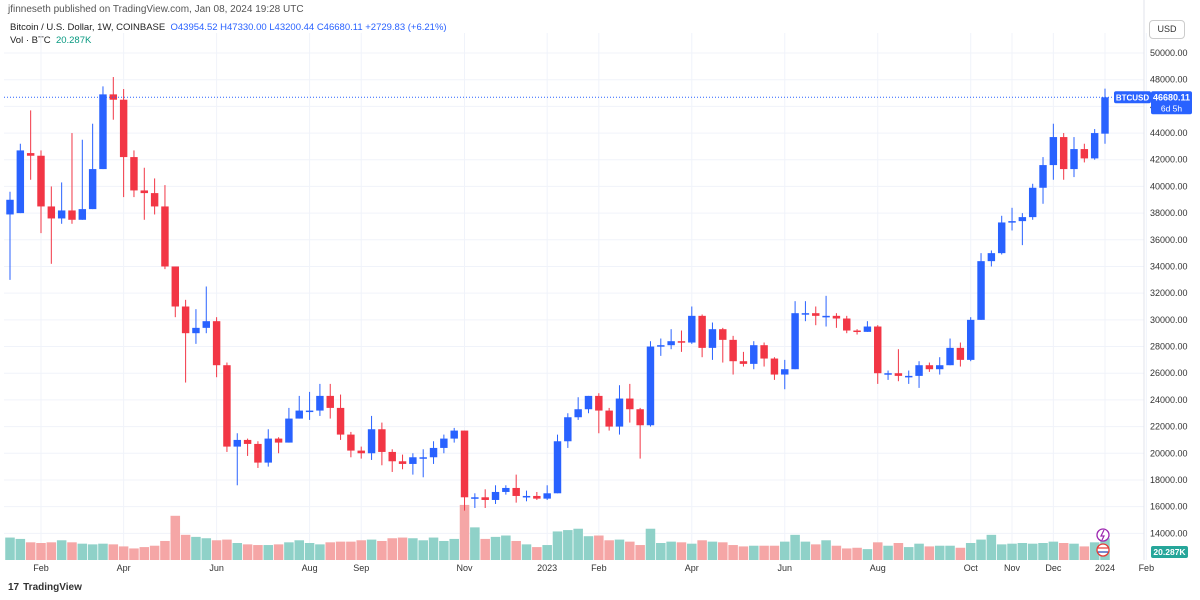 The image size is (1200, 600). What do you see at coordinates (878, 568) in the screenshot?
I see `x-tick-label: Aug` at bounding box center [878, 568].